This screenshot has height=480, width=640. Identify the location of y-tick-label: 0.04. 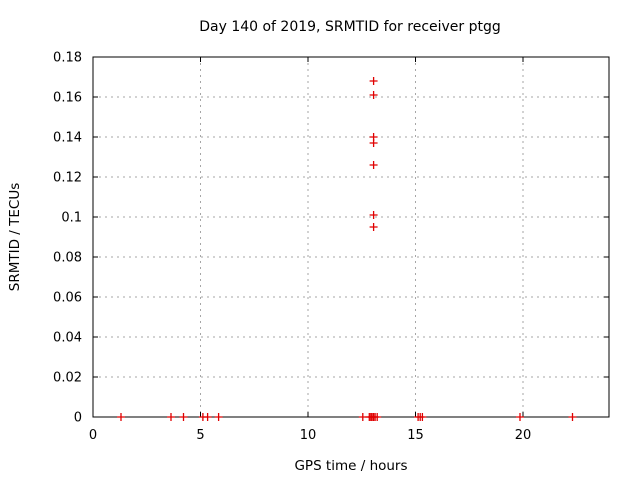
(67, 338).